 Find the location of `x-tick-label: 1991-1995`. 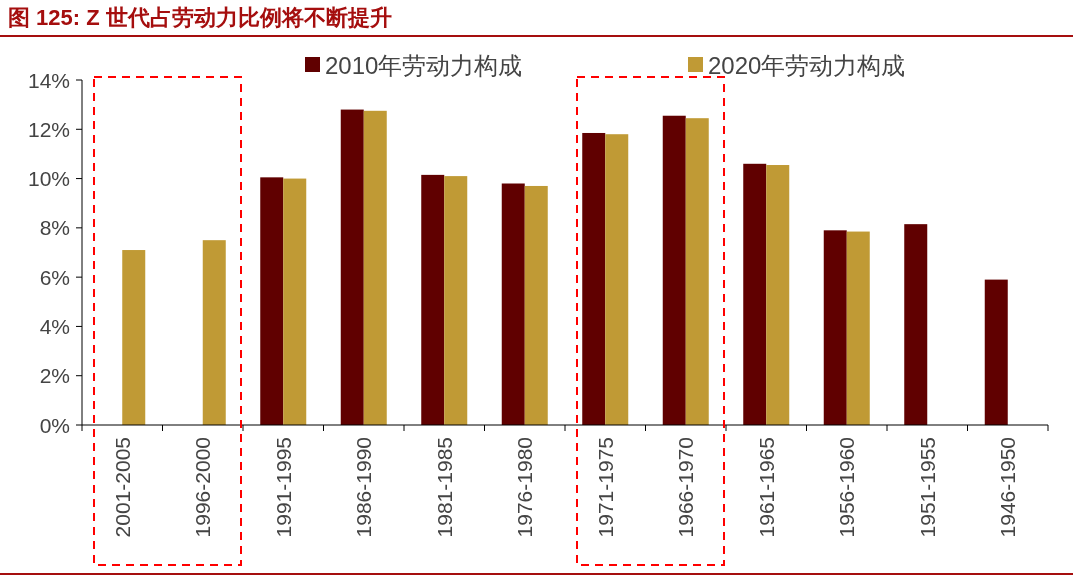

x-tick-label: 1991-1995 is located at coordinates (283, 487).